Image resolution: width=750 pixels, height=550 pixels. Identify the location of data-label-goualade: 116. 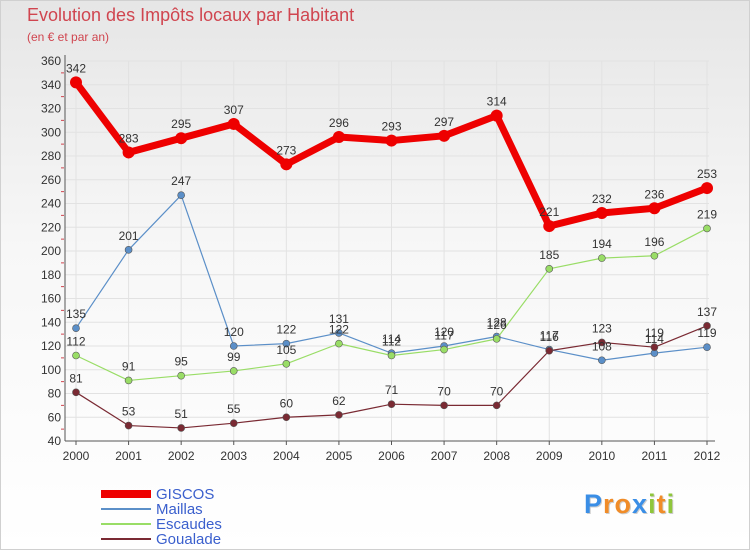
(549, 337).